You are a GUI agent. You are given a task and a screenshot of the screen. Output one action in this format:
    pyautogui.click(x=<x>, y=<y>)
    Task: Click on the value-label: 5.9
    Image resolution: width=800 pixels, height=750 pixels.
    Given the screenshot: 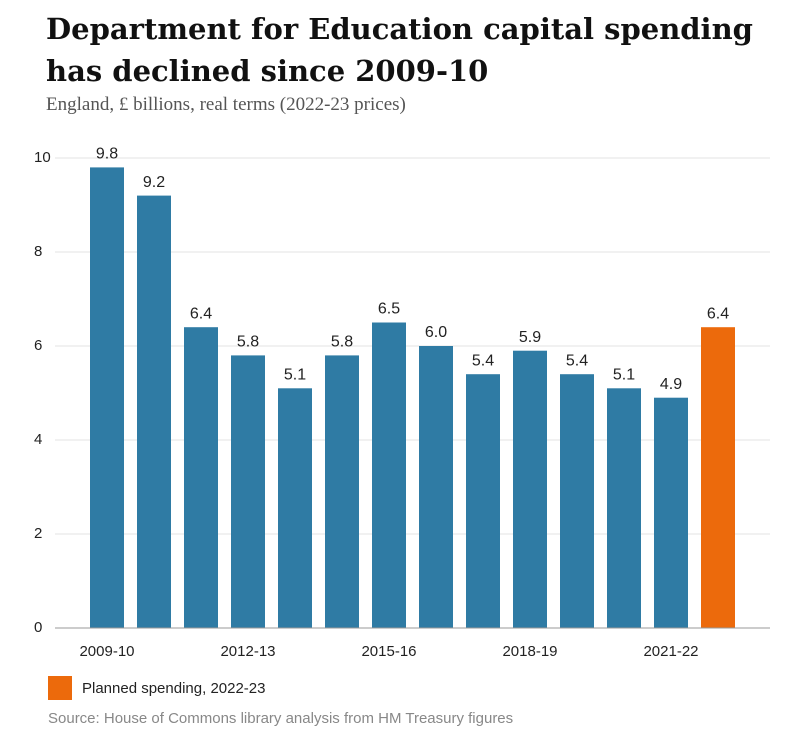 What is the action you would take?
    pyautogui.click(x=530, y=337)
    